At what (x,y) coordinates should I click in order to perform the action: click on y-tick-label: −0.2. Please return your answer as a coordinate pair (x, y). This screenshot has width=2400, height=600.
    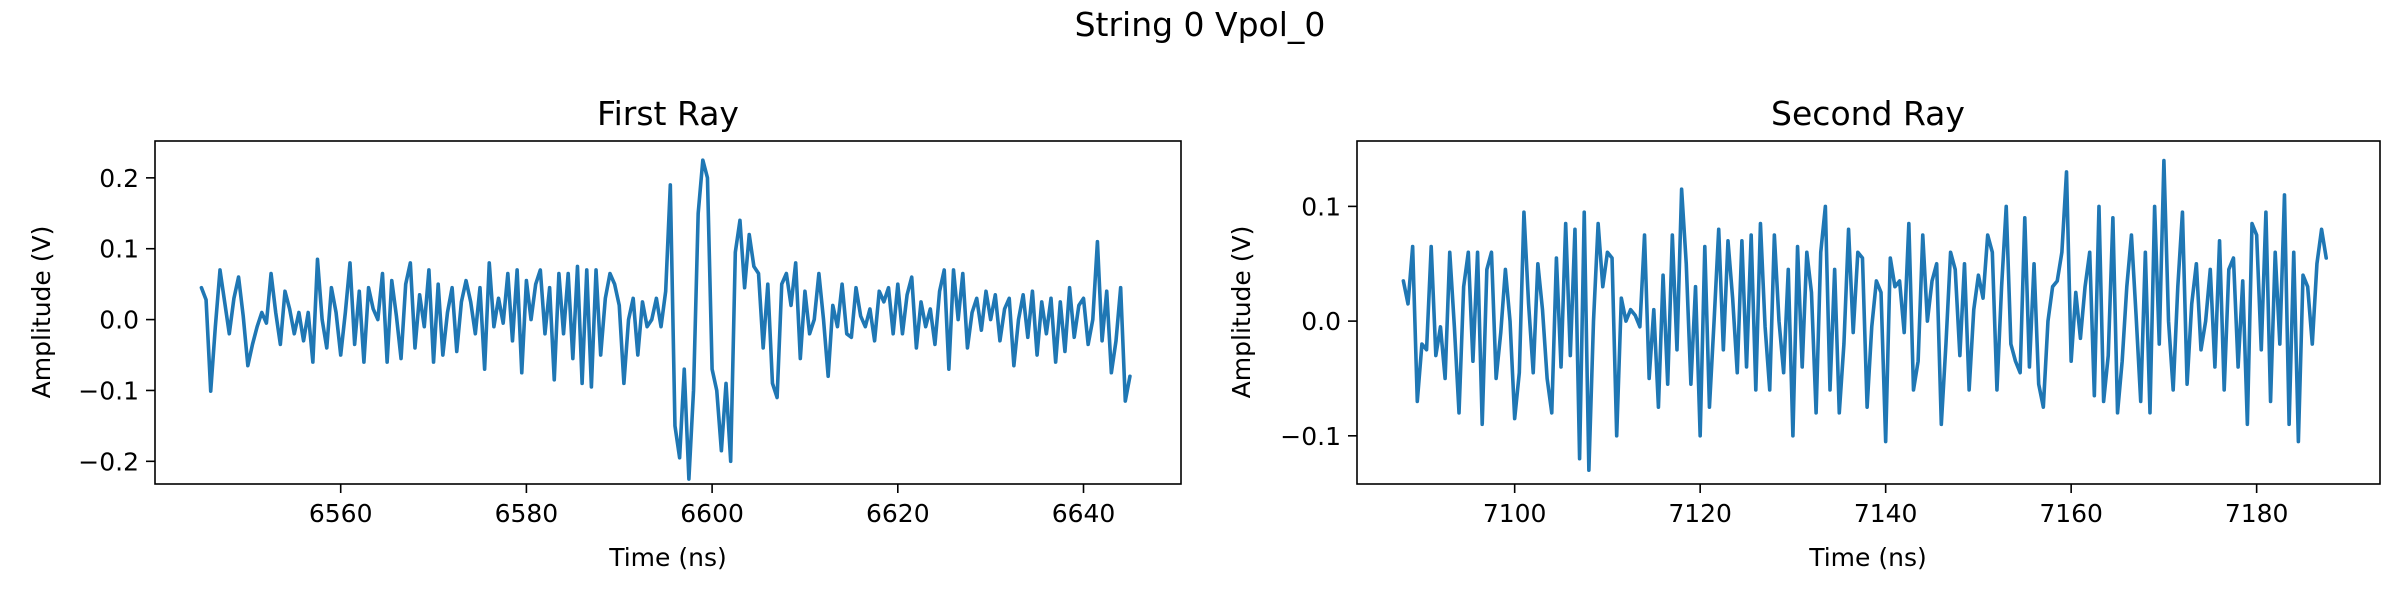
    Looking at the image, I should click on (108, 461).